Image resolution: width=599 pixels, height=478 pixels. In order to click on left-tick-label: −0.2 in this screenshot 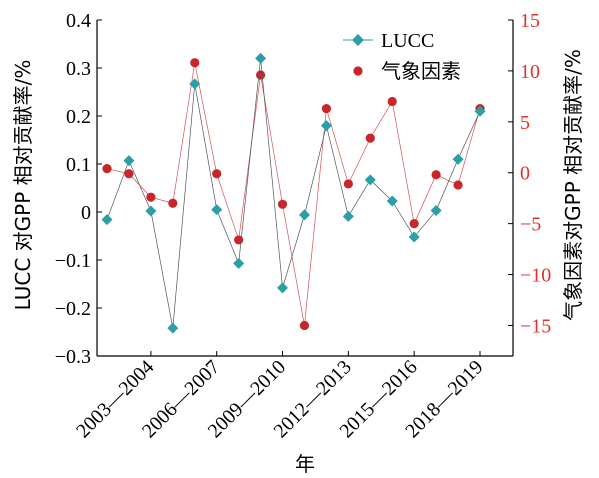, I will do `click(73, 309)`.